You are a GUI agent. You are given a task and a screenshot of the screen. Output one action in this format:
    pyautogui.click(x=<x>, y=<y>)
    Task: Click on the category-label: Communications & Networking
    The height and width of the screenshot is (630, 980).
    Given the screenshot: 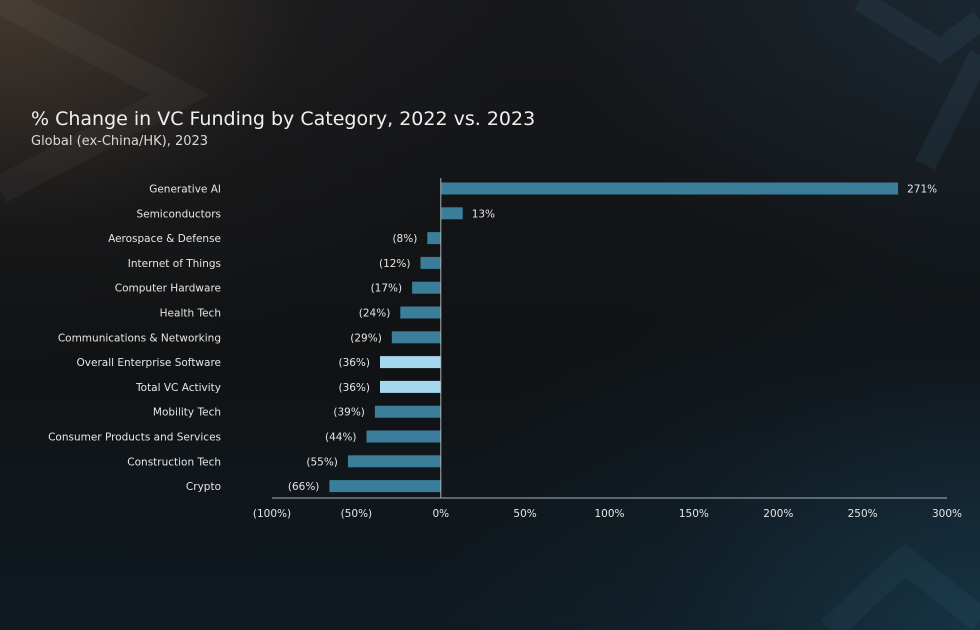 What is the action you would take?
    pyautogui.click(x=139, y=338)
    